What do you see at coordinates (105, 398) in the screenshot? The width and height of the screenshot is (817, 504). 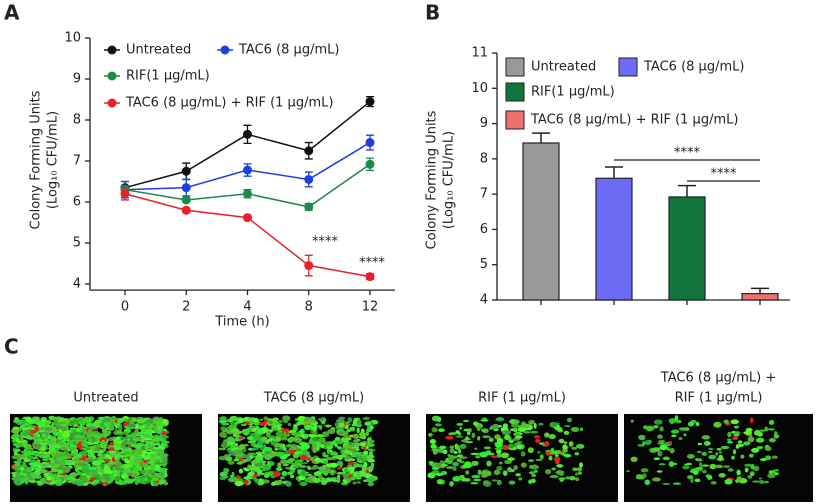 I see `image-caption: Untreated` at bounding box center [105, 398].